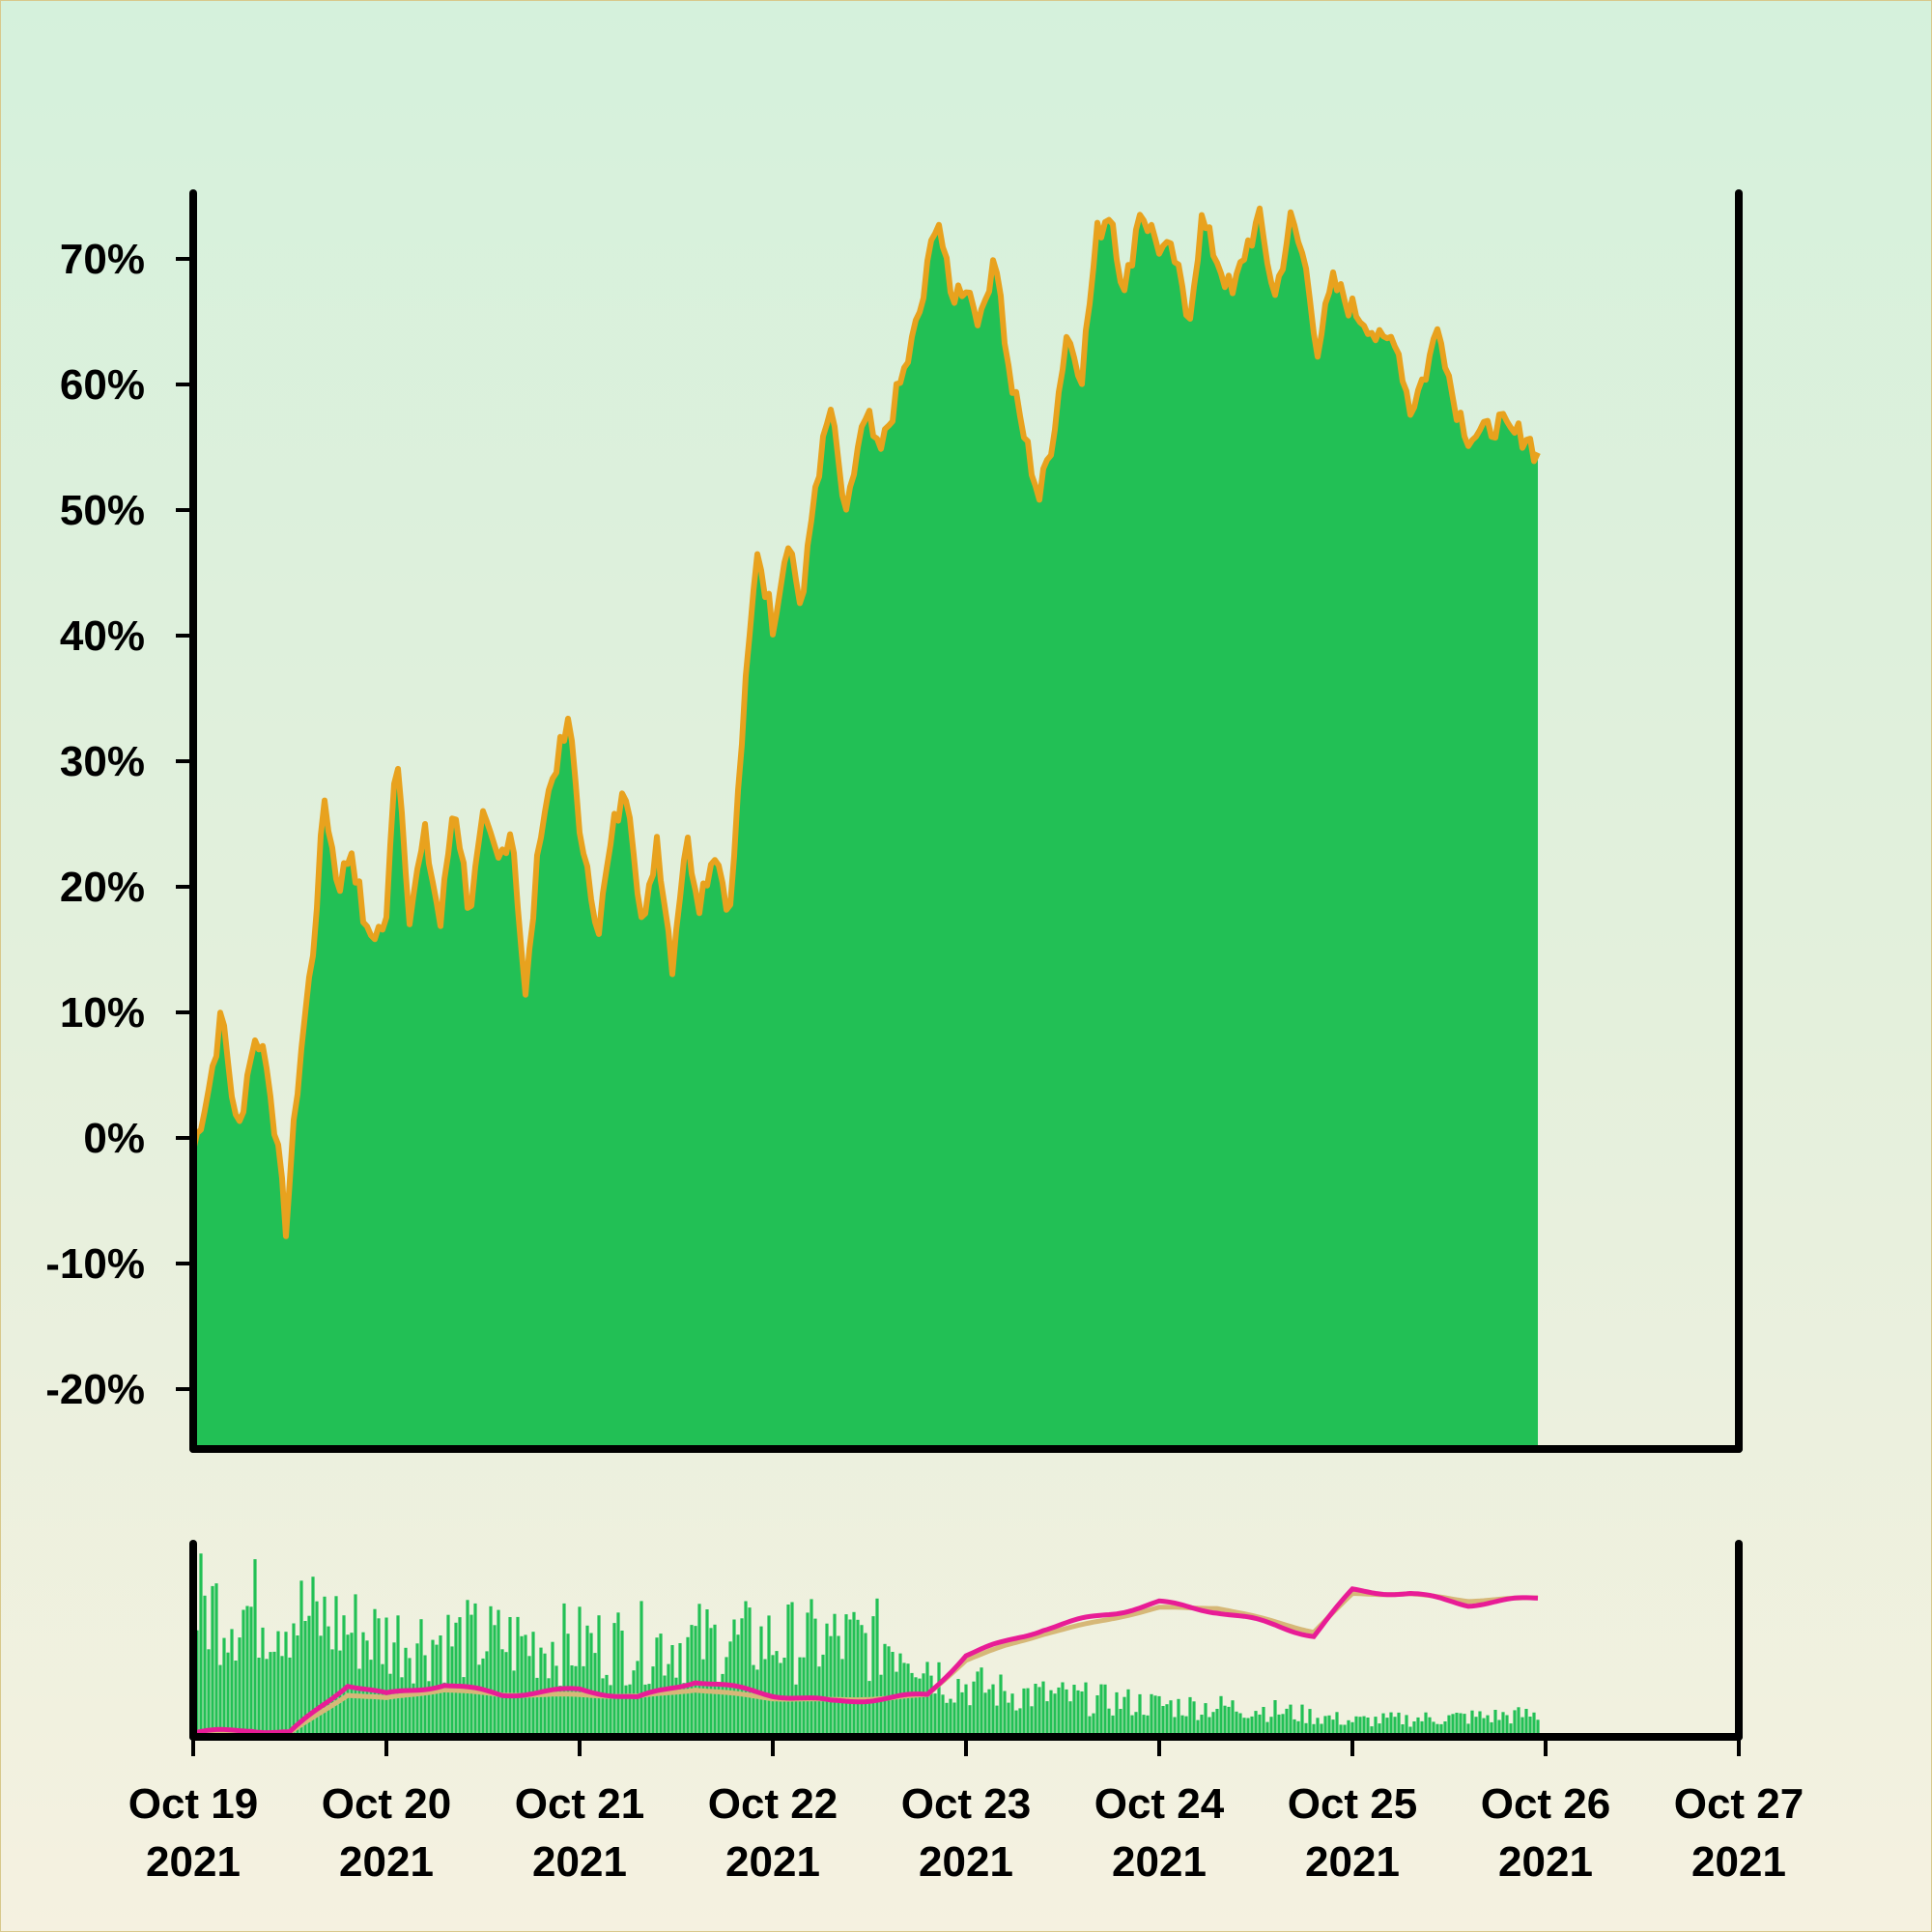  I want to click on x-tick-label-date: Oct 26, so click(1546, 1804).